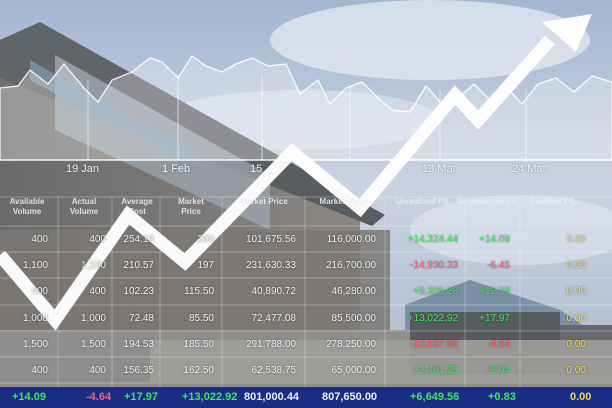 The width and height of the screenshot is (612, 408). I want to click on table-cell: 162.50, so click(198, 370).